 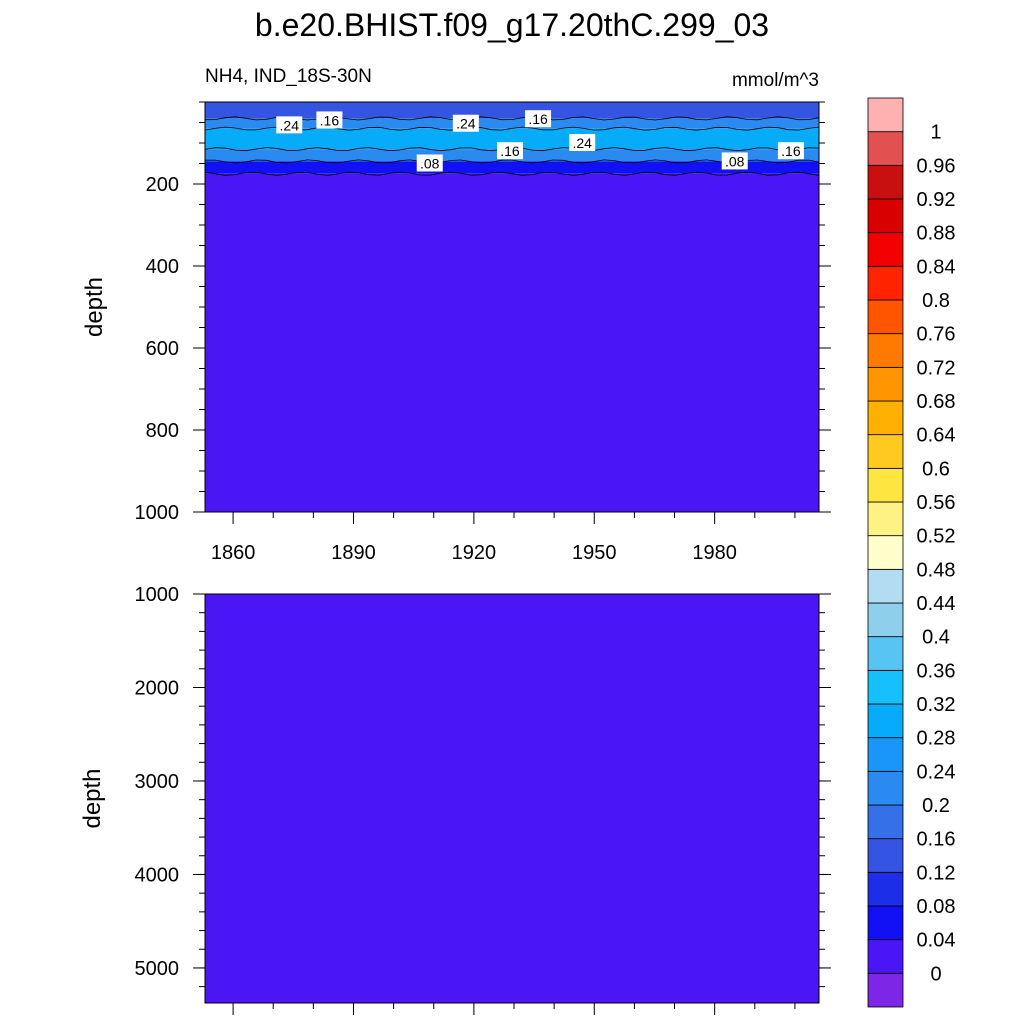 I want to click on colorbar-label: 0.6, so click(x=936, y=469).